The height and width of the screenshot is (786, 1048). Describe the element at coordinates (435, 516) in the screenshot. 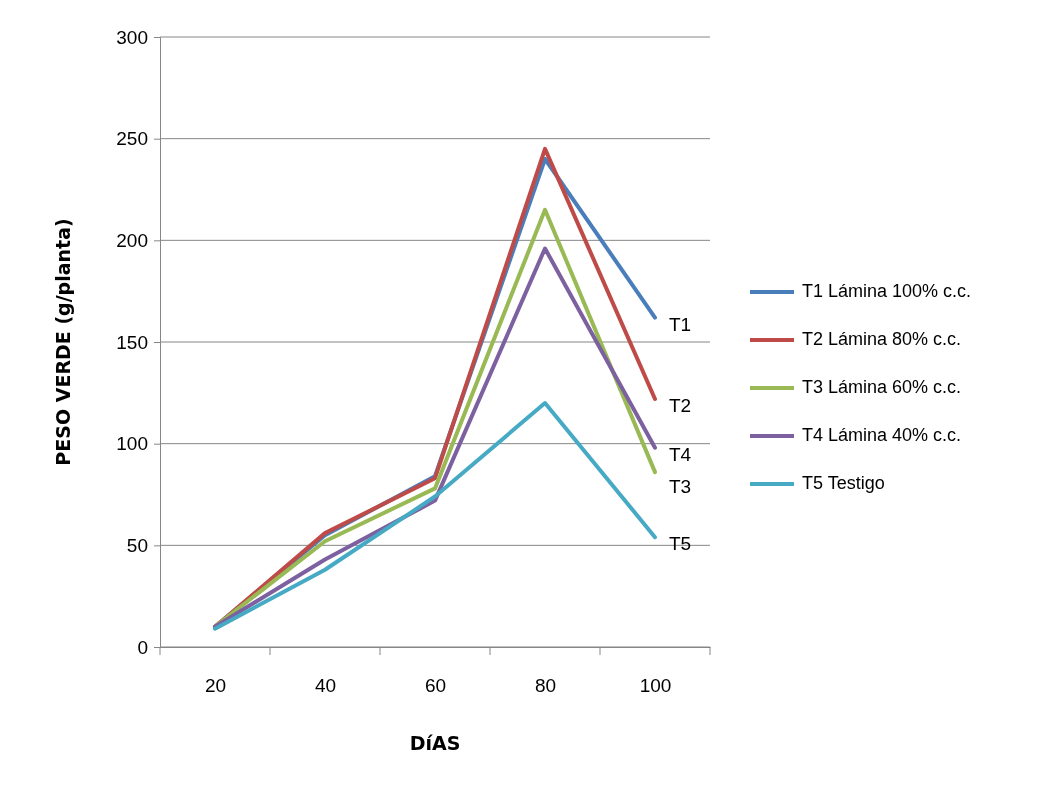

I see `line-series` at that location.